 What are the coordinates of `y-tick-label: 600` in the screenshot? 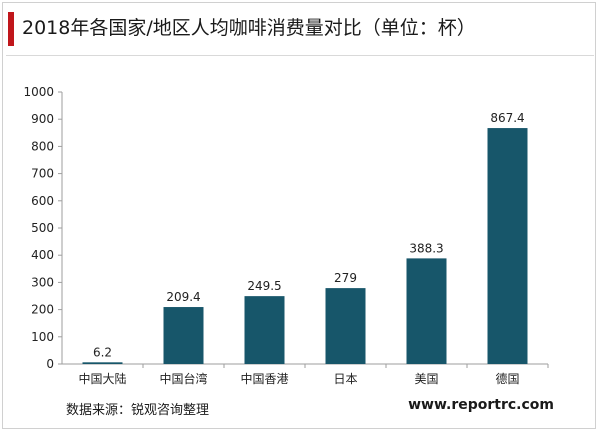 It's located at (42, 201).